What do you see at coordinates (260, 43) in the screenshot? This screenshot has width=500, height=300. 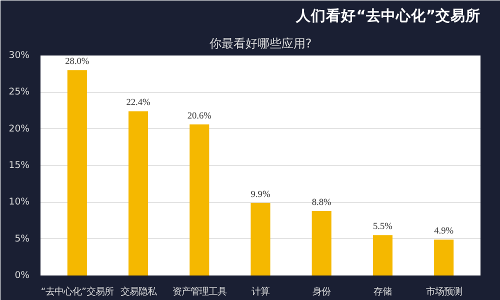 I see `chart-subtitle: 你最看好哪些应用?` at bounding box center [260, 43].